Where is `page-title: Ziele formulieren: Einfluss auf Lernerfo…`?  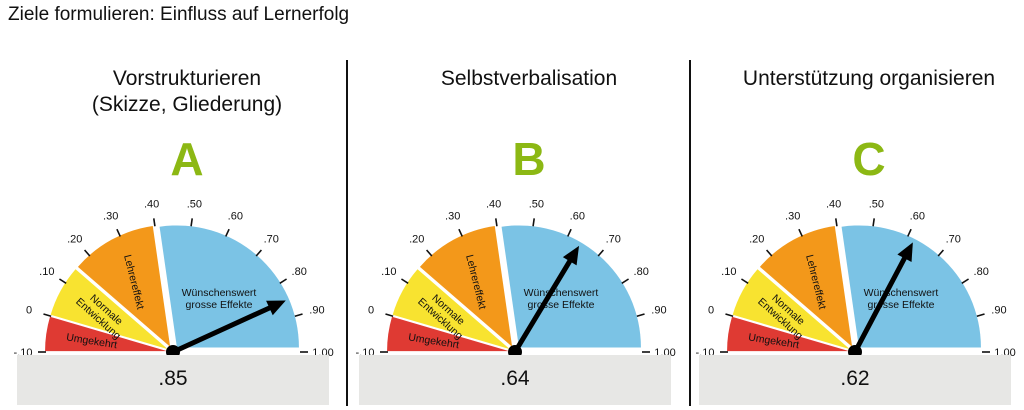 page-title: Ziele formulieren: Einfluss auf Lernerfo… is located at coordinates (179, 14).